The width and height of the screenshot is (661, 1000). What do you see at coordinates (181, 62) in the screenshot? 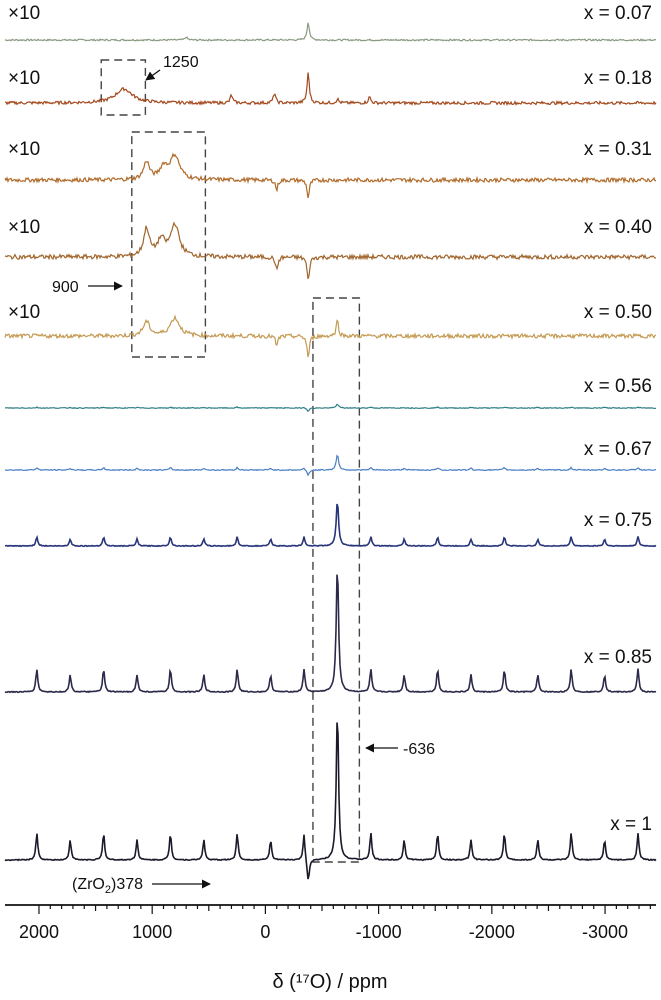
I see `annotation-1250: 1250` at bounding box center [181, 62].